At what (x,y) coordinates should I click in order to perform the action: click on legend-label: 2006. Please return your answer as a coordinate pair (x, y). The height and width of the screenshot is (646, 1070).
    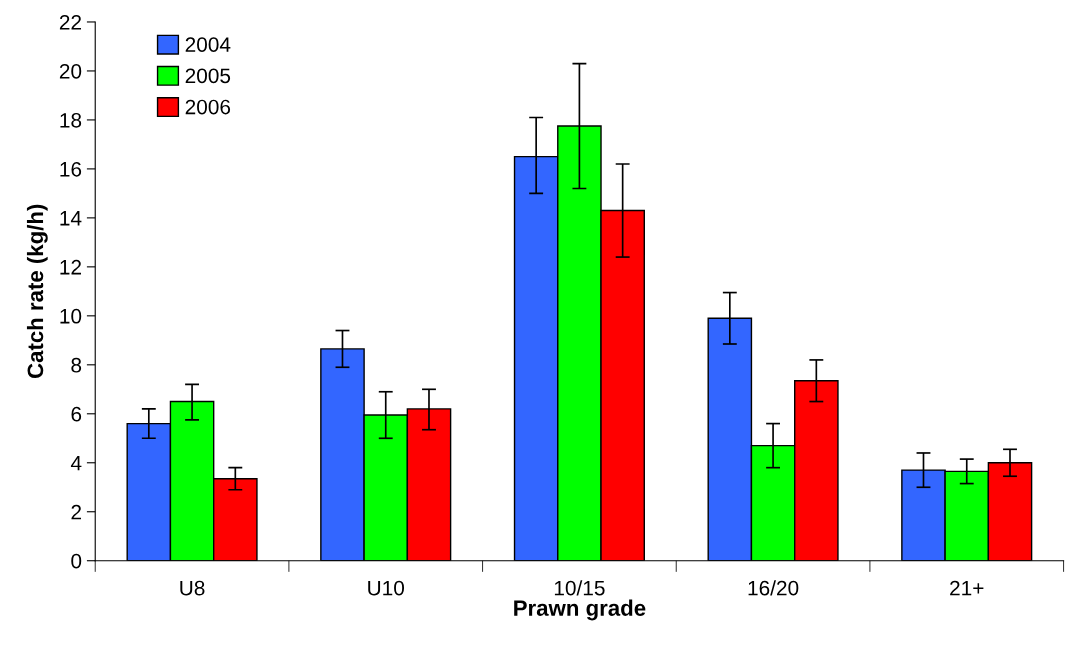
    Looking at the image, I should click on (208, 107).